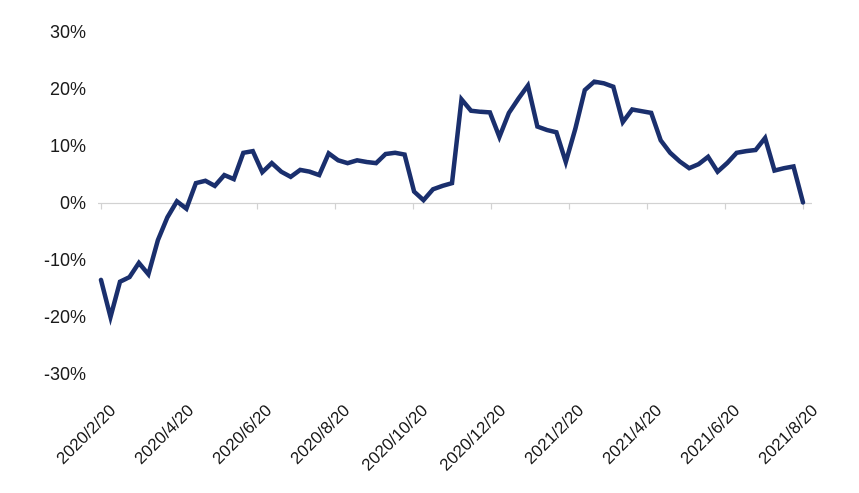  Describe the element at coordinates (67, 89) in the screenshot. I see `y-axis-label: 20%` at that location.